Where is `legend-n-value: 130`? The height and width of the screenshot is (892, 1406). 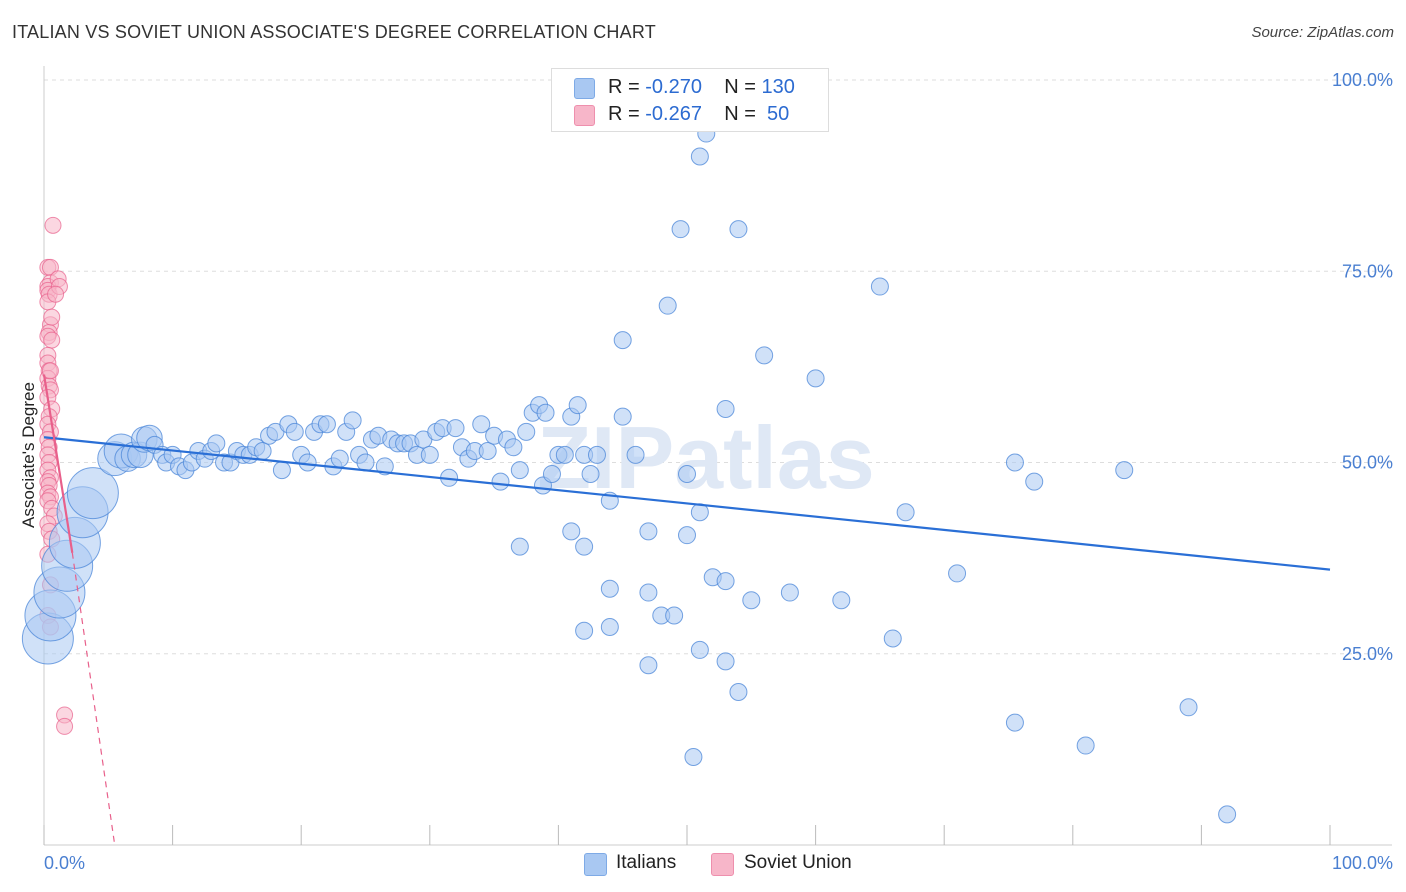 legend-n-value: 130 is located at coordinates (778, 87).